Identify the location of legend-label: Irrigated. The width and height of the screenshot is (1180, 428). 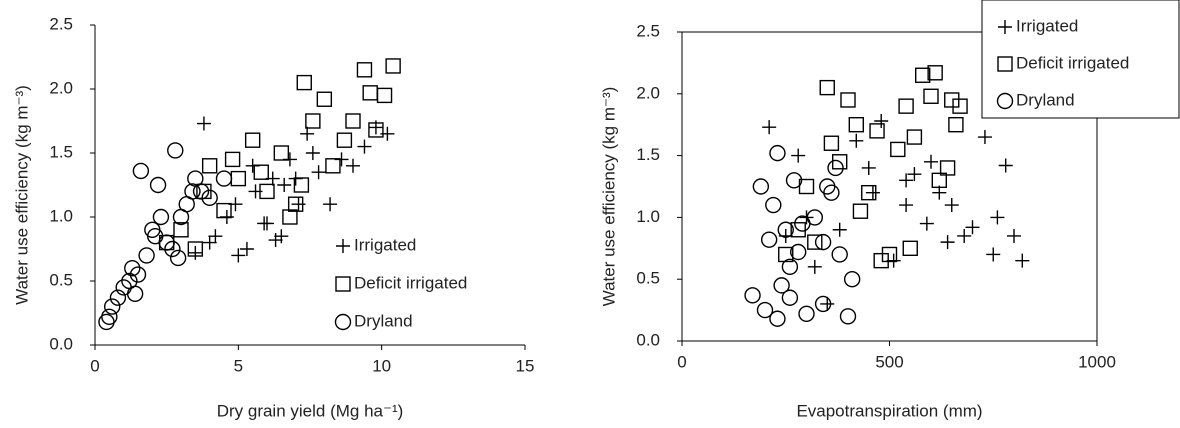
(1047, 25).